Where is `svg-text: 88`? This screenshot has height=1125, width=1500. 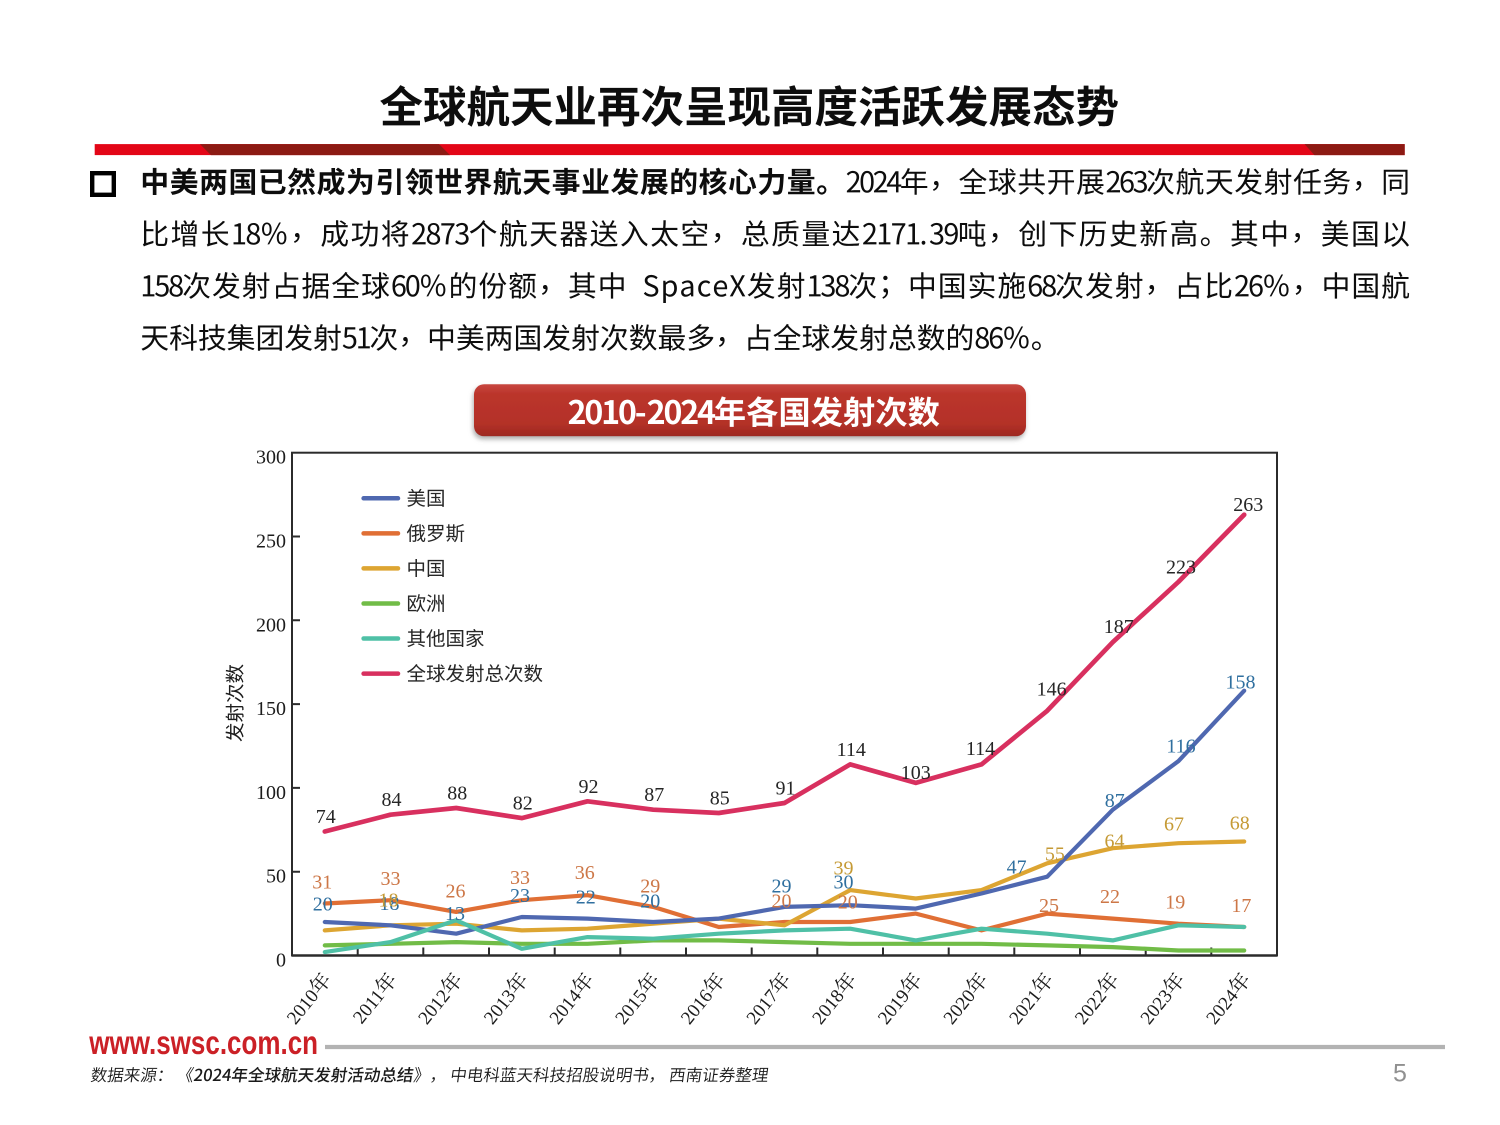 svg-text: 88 is located at coordinates (457, 794).